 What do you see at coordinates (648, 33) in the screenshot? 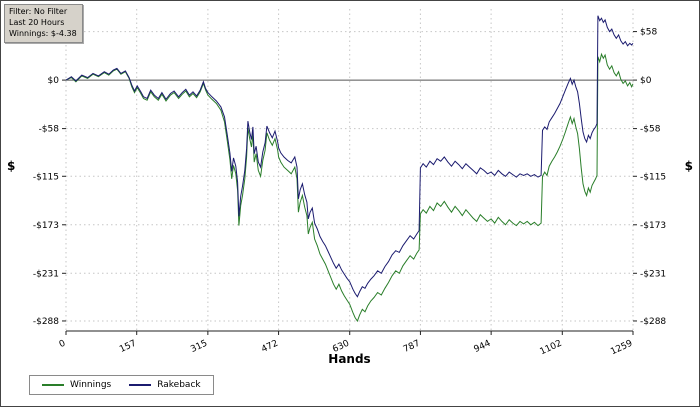
I see `svg-text: $58` at bounding box center [648, 33].